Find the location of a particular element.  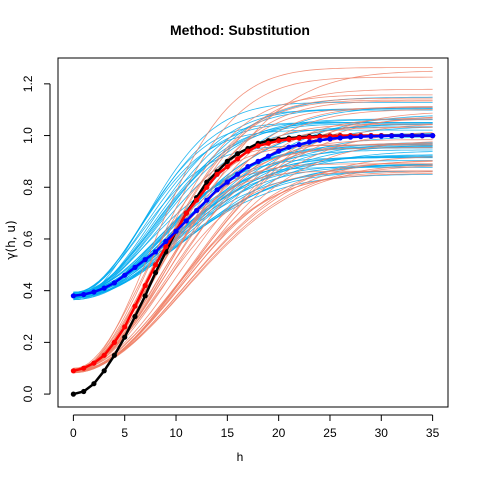

x-tick-label: 0 is located at coordinates (73, 433).